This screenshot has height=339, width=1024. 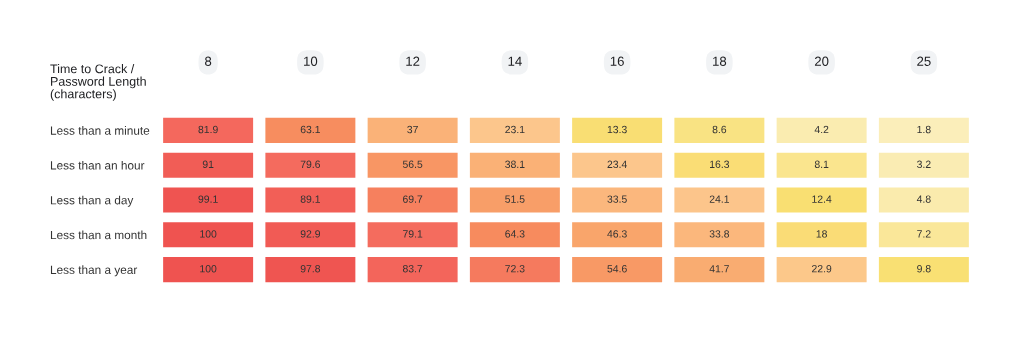 I want to click on data-label: 3.2, so click(x=924, y=164).